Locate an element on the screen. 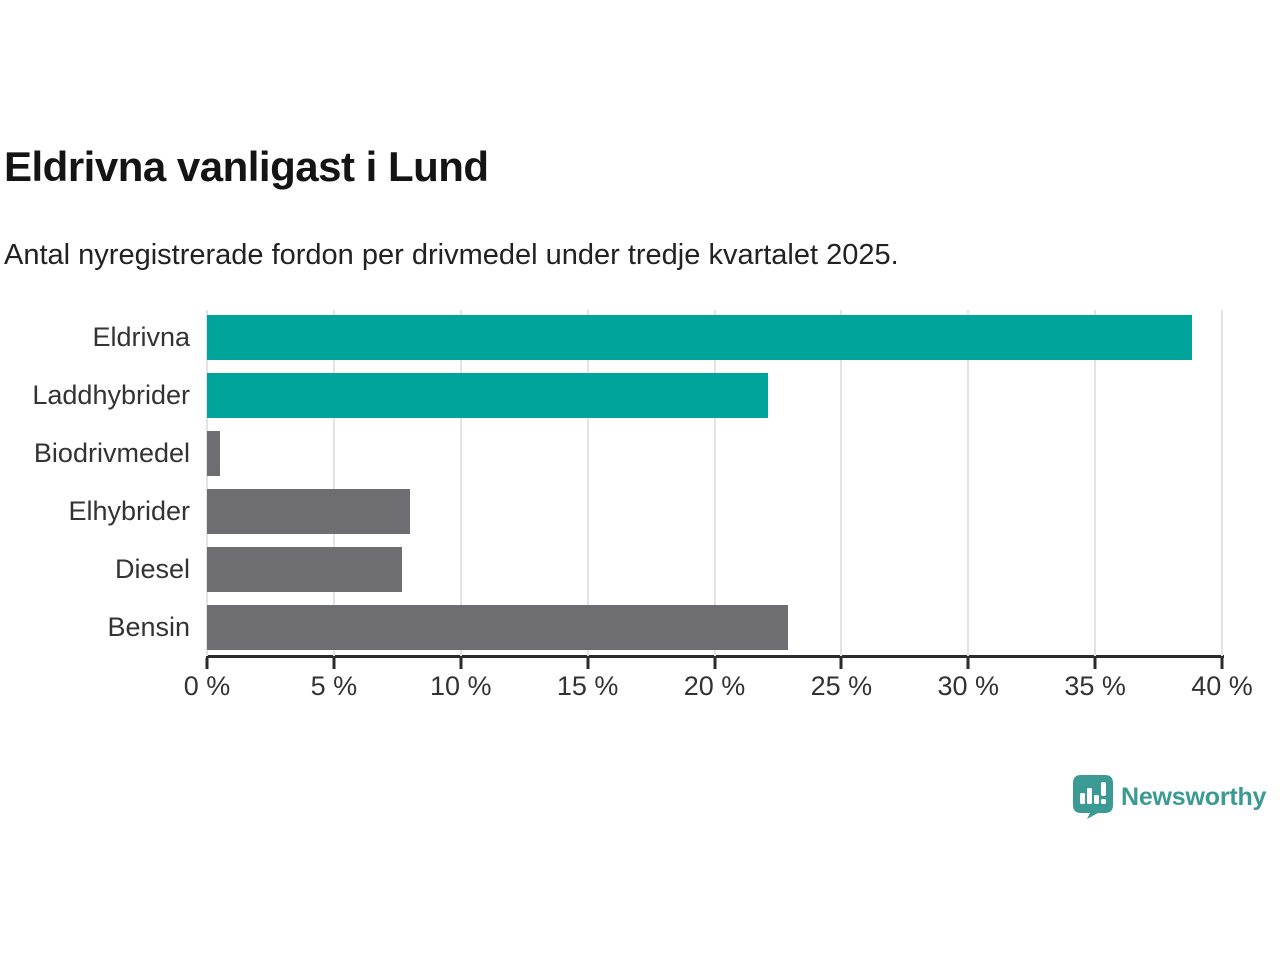  x-tick-label: 15 % is located at coordinates (587, 686).